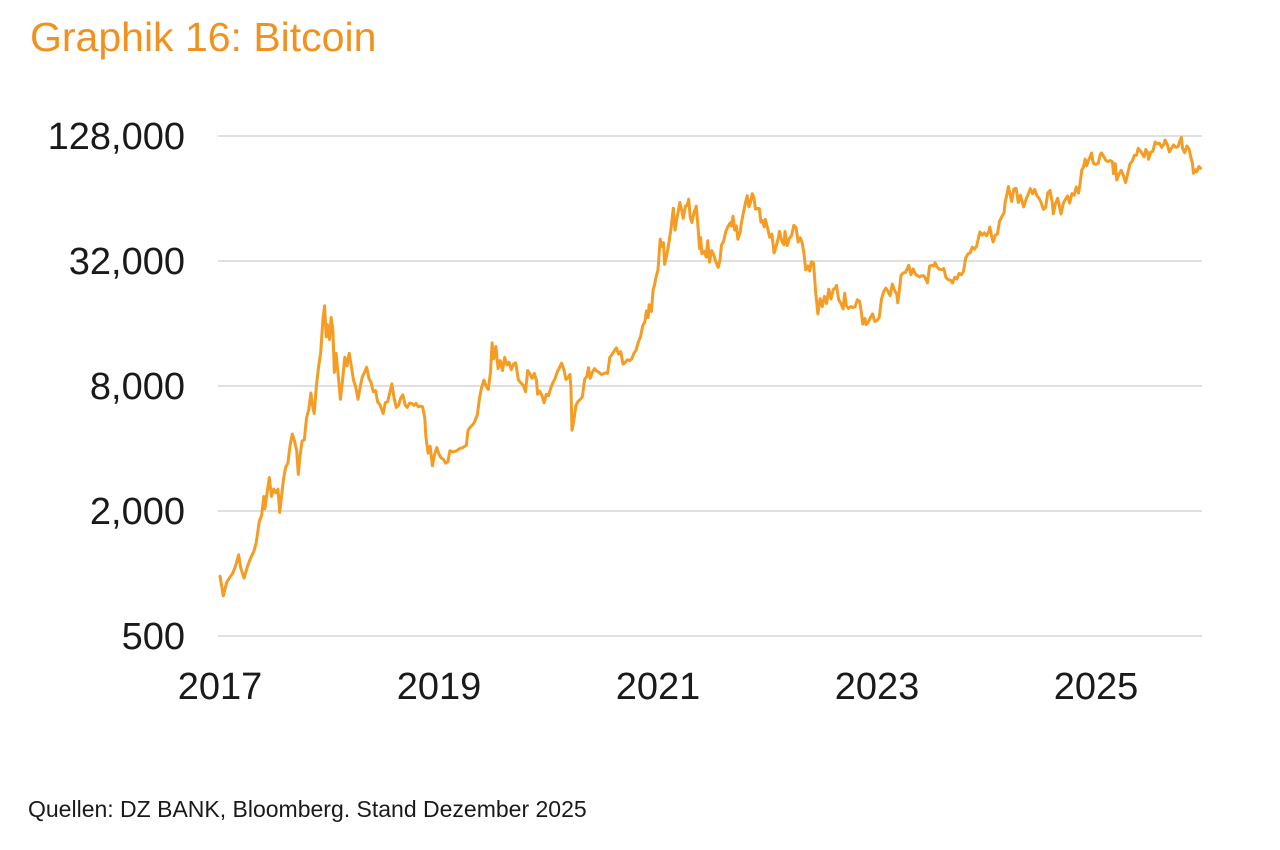 The width and height of the screenshot is (1280, 850). I want to click on x-tick-label: 2021, so click(658, 687).